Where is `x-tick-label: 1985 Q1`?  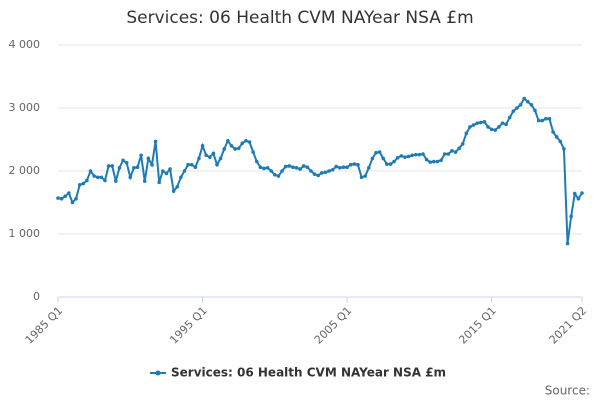 x-tick-label: 1985 Q1 is located at coordinates (44, 325).